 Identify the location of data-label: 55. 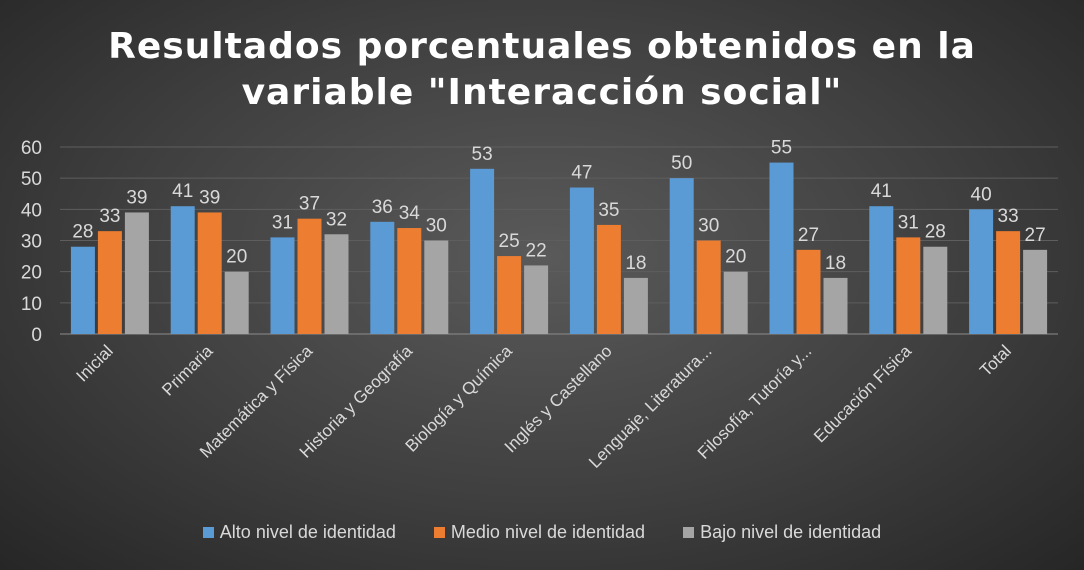
(781, 148).